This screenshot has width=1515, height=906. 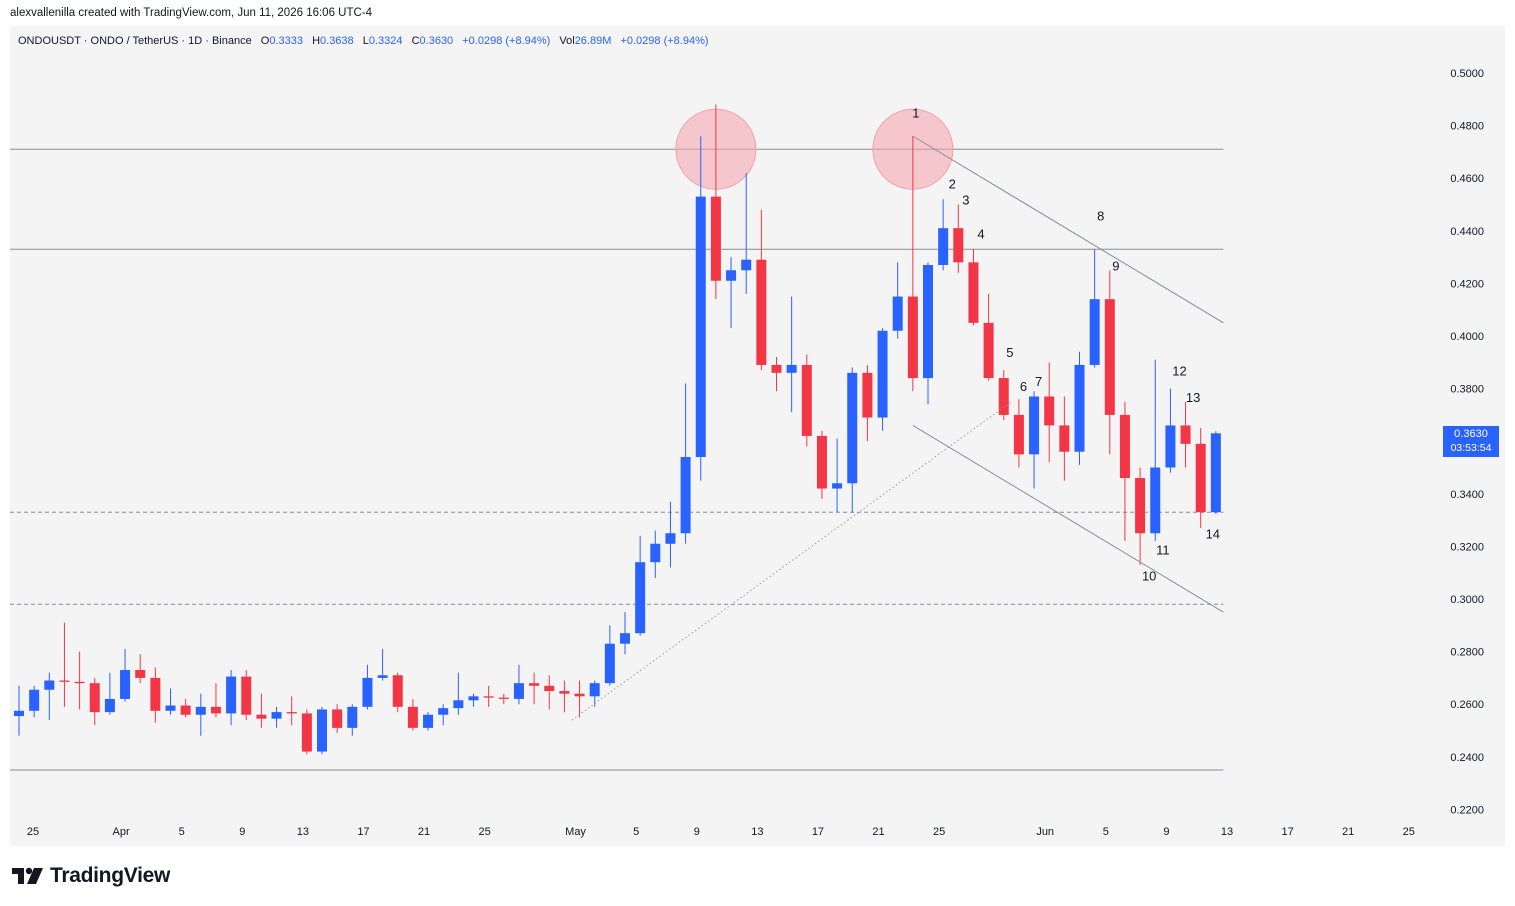 I want to click on bar-countdown: 03:53:54, so click(x=1471, y=448).